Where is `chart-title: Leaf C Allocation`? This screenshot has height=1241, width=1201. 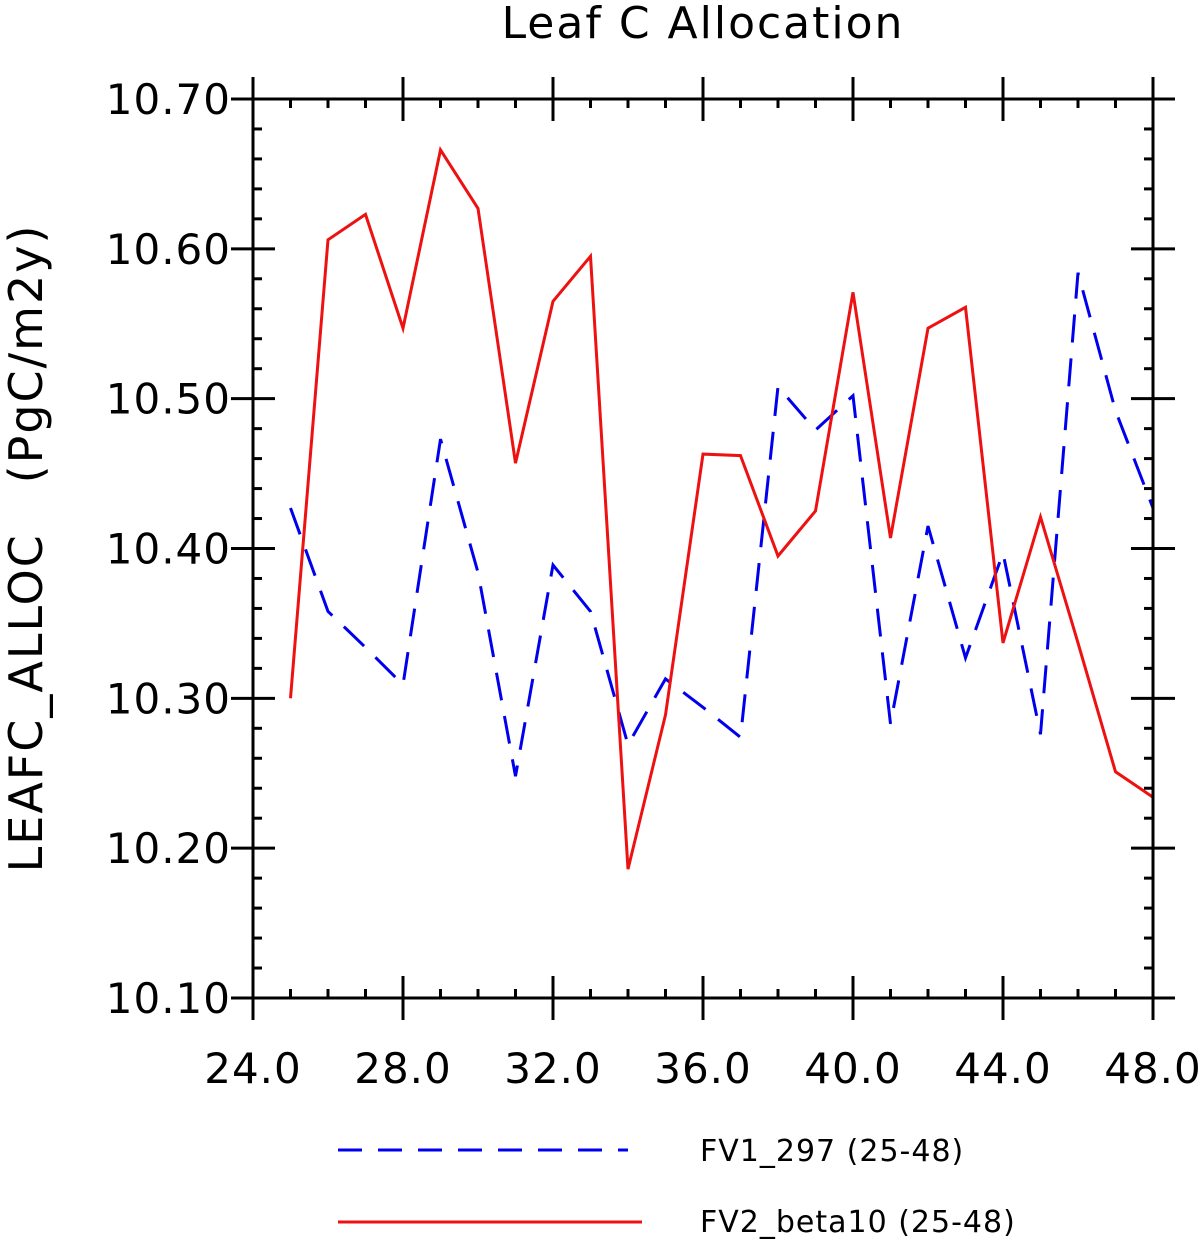 chart-title: Leaf C Allocation is located at coordinates (703, 24).